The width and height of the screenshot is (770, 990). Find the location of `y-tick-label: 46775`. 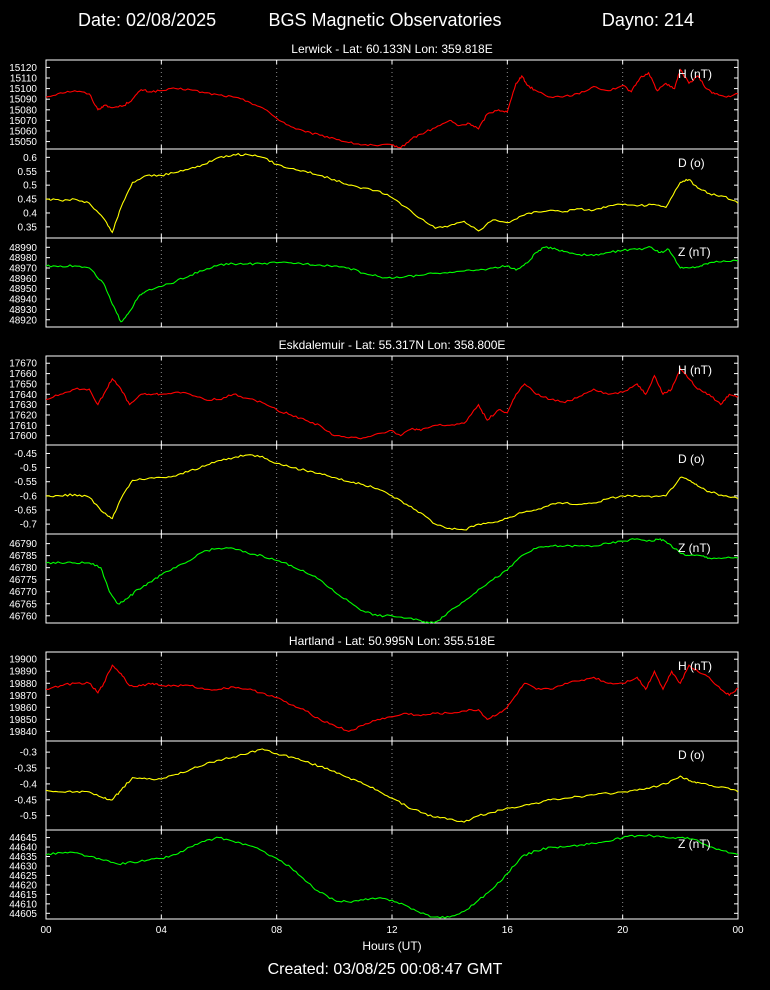

y-tick-label: 46775 is located at coordinates (23, 580).